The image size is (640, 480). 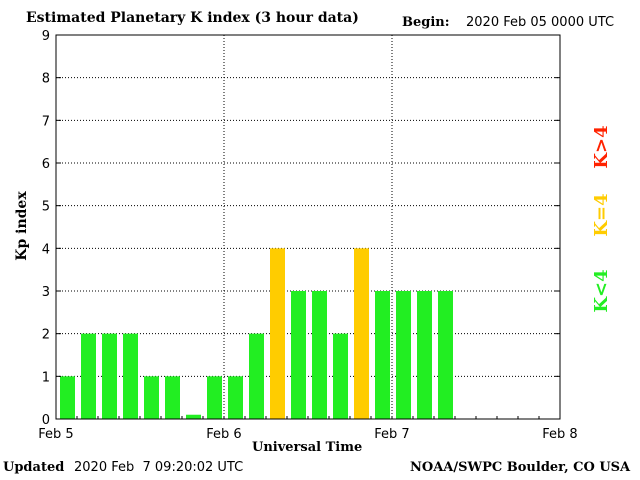 I want to click on begin-value: 2020 Feb 05 0000 UTC, so click(x=540, y=22).